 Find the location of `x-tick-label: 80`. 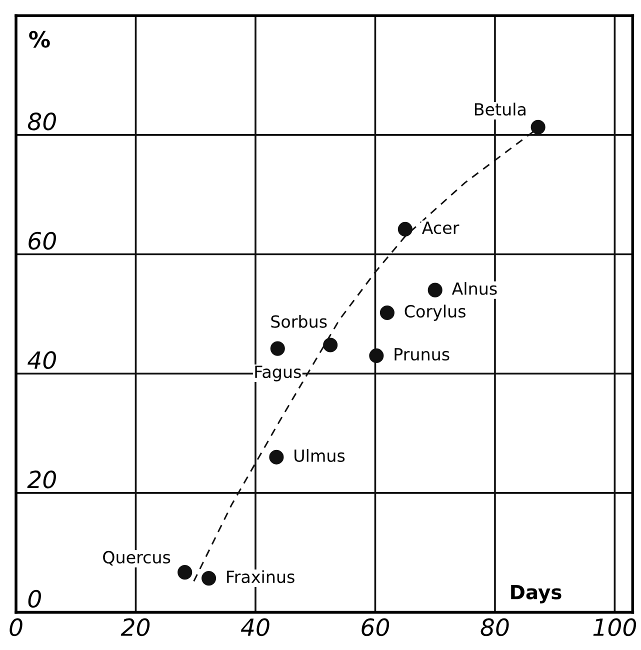

x-tick-label: 80 is located at coordinates (494, 627).